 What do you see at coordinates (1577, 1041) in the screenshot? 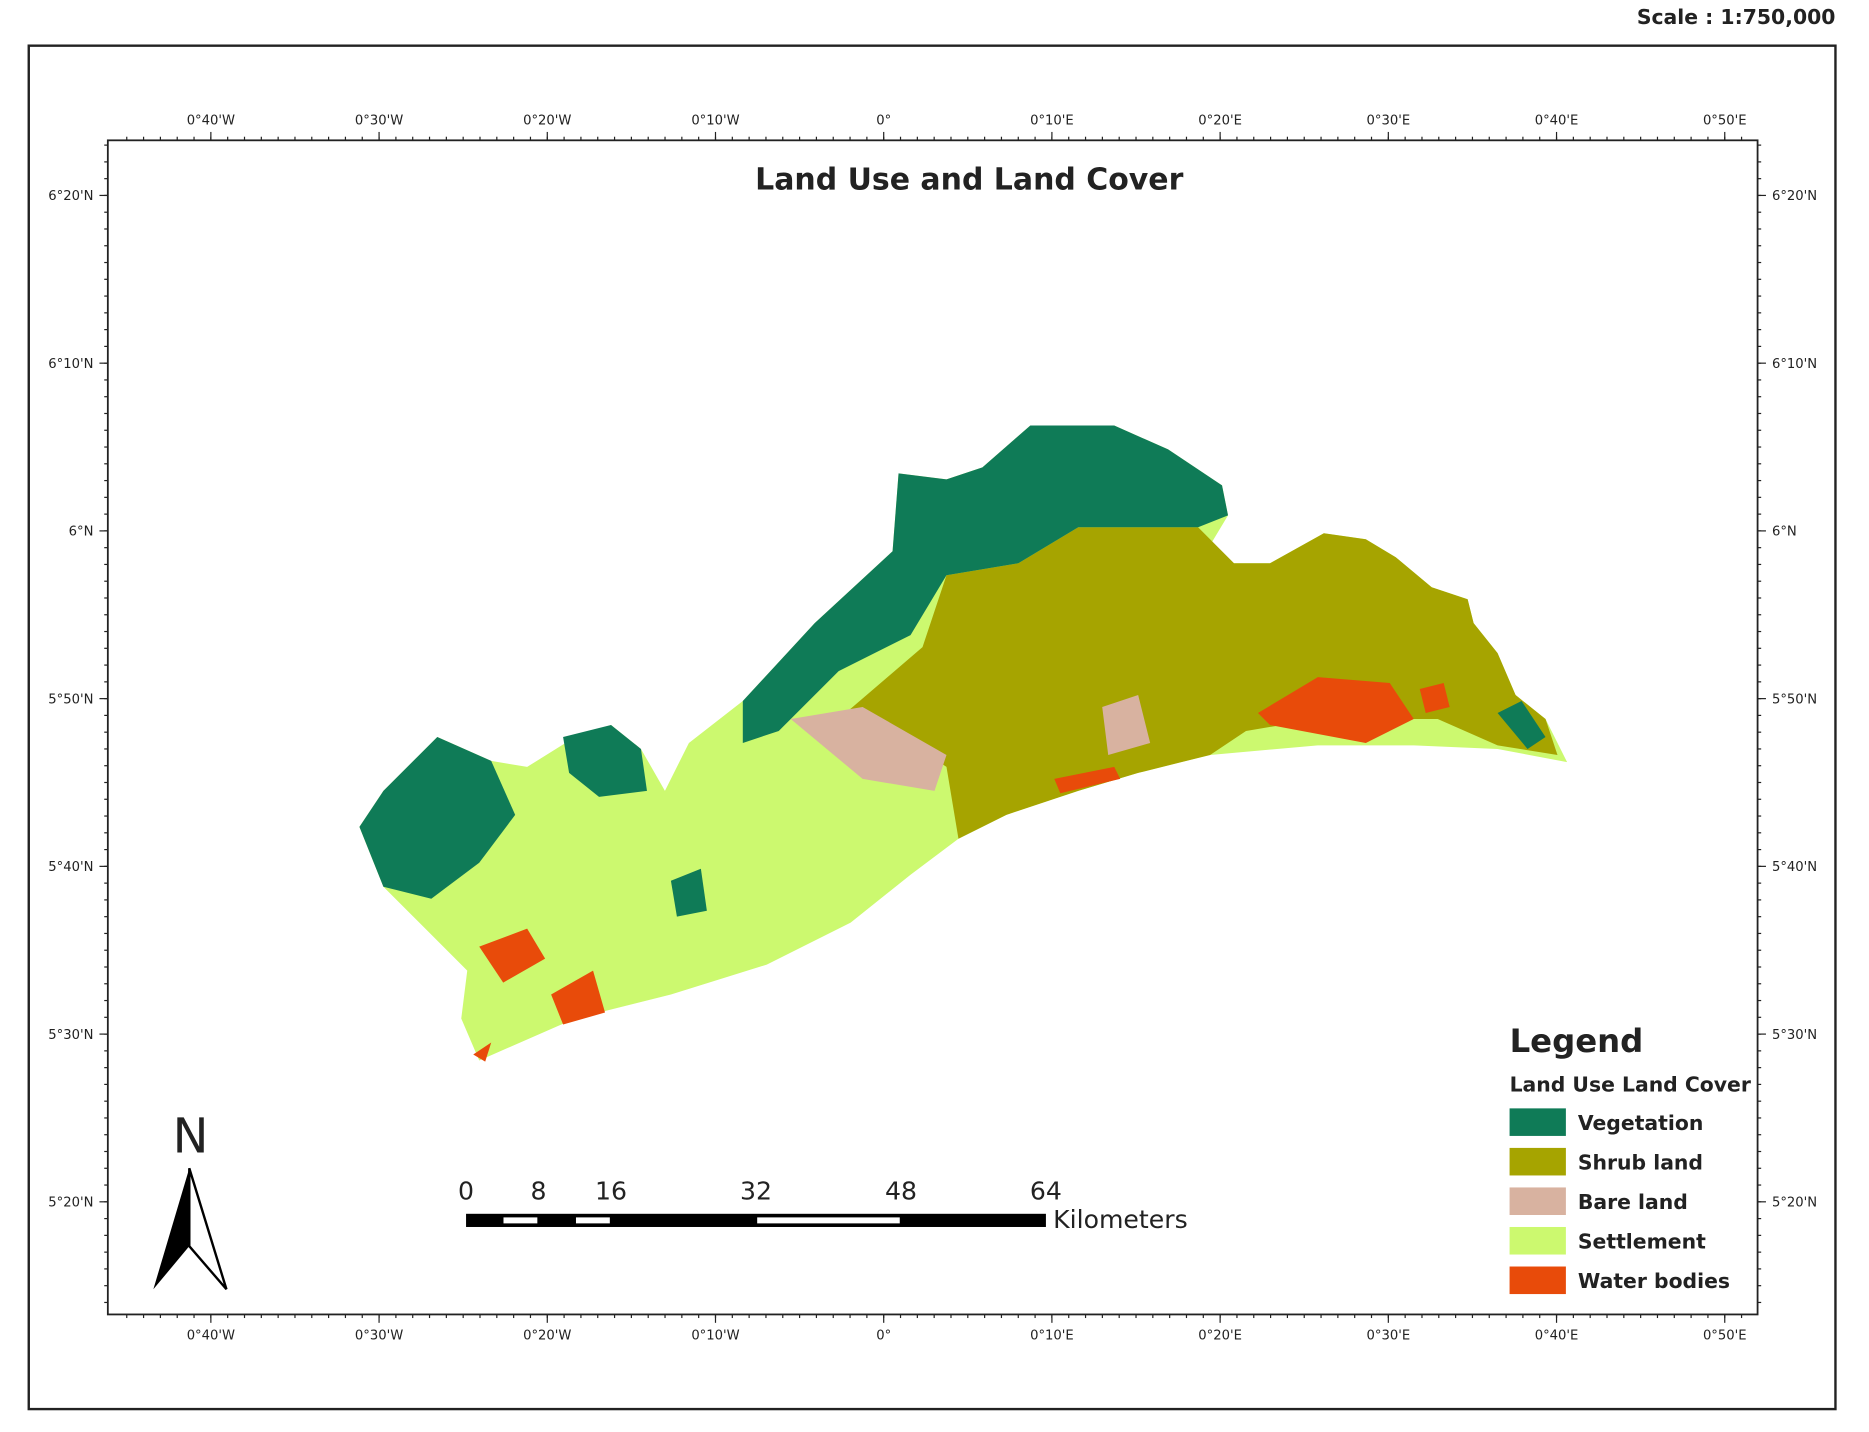
I see `legend-title: Legend` at bounding box center [1577, 1041].